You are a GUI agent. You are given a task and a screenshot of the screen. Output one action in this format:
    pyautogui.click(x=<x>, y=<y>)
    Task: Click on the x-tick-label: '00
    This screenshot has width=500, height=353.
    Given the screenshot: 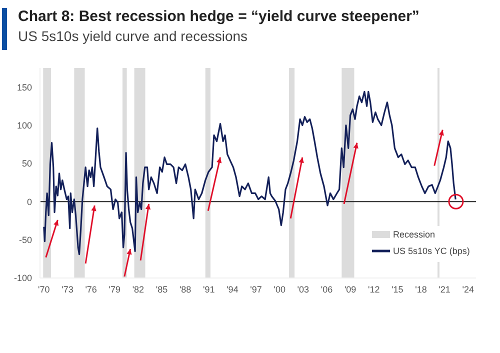 What is the action you would take?
    pyautogui.click(x=280, y=289)
    